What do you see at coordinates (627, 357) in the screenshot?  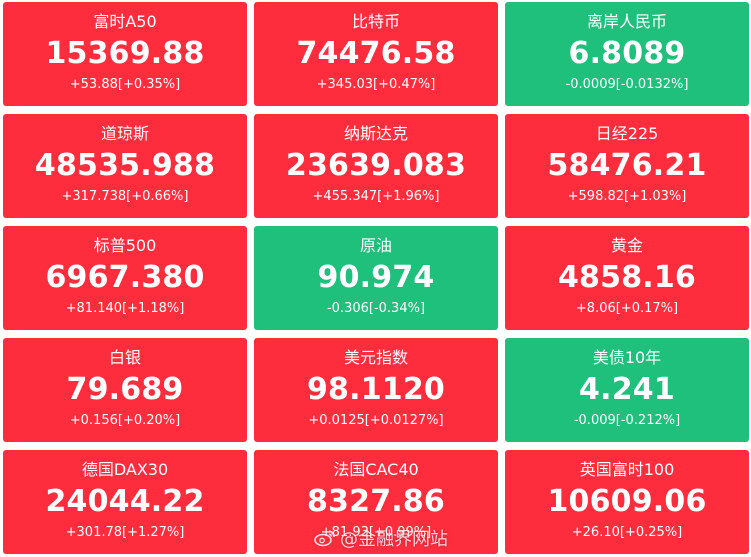 I see `quote-name: 美债10年` at bounding box center [627, 357].